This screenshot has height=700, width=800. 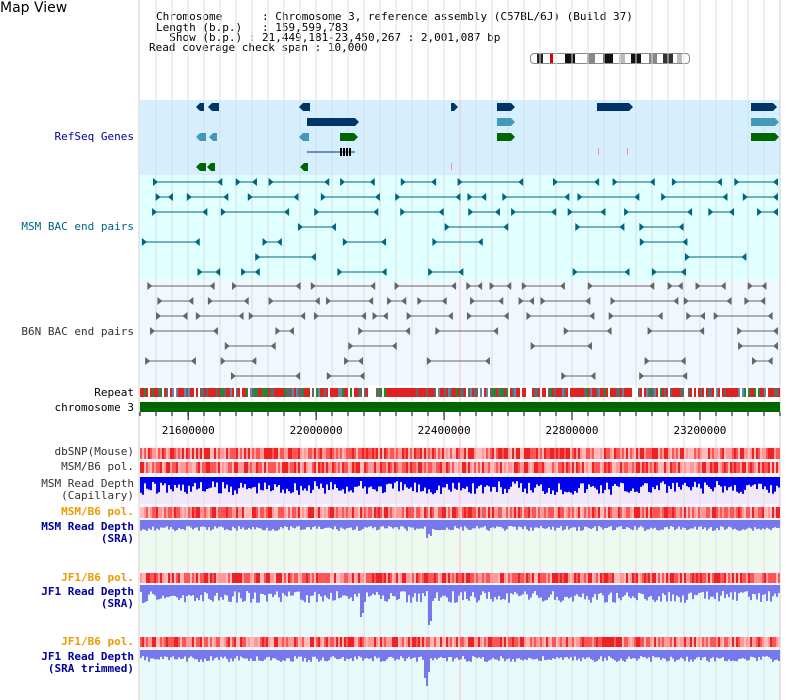 I want to click on gene-exon, so click(x=344, y=152).